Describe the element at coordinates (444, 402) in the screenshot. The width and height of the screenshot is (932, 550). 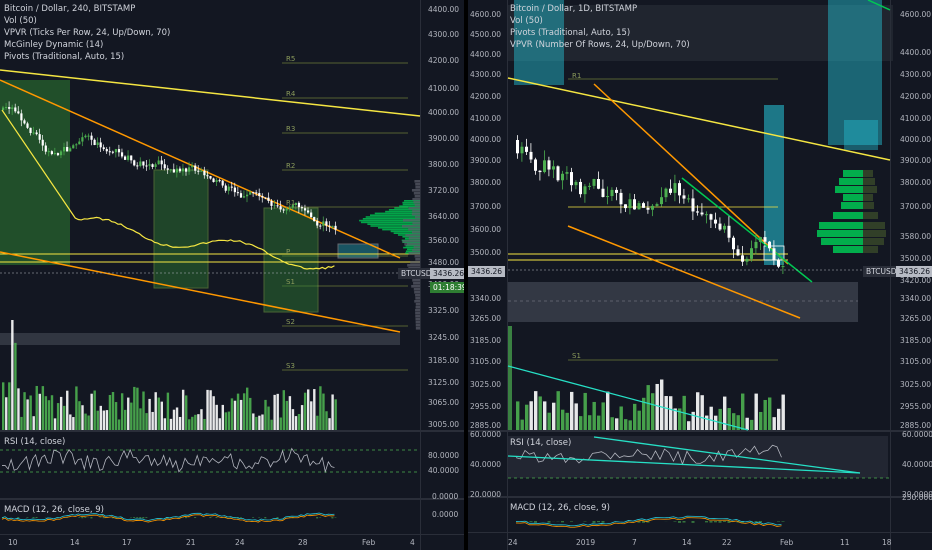
I see `price-axis-label: 3065.00` at that location.